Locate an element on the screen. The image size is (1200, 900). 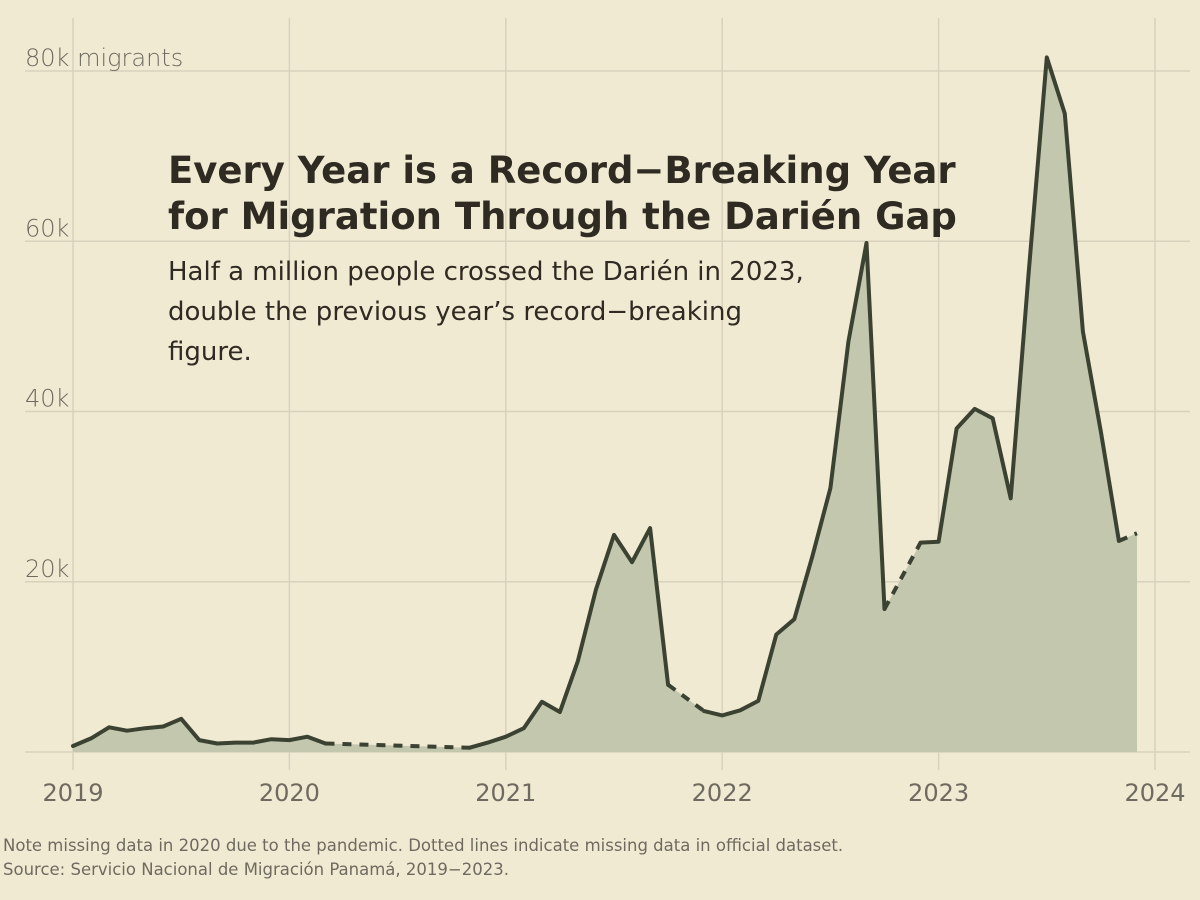
x-tick-label: 2023 is located at coordinates (938, 793).